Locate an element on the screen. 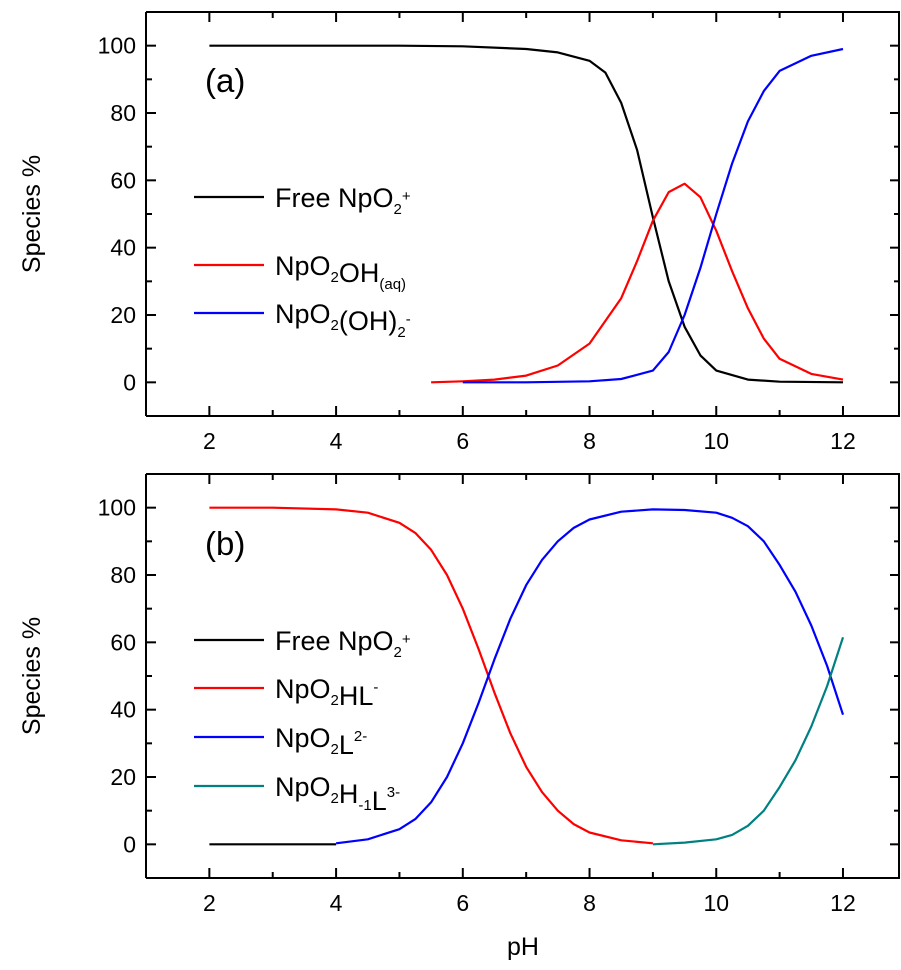 This screenshot has height=970, width=901. legend-label-part: (aq) is located at coordinates (392, 284).